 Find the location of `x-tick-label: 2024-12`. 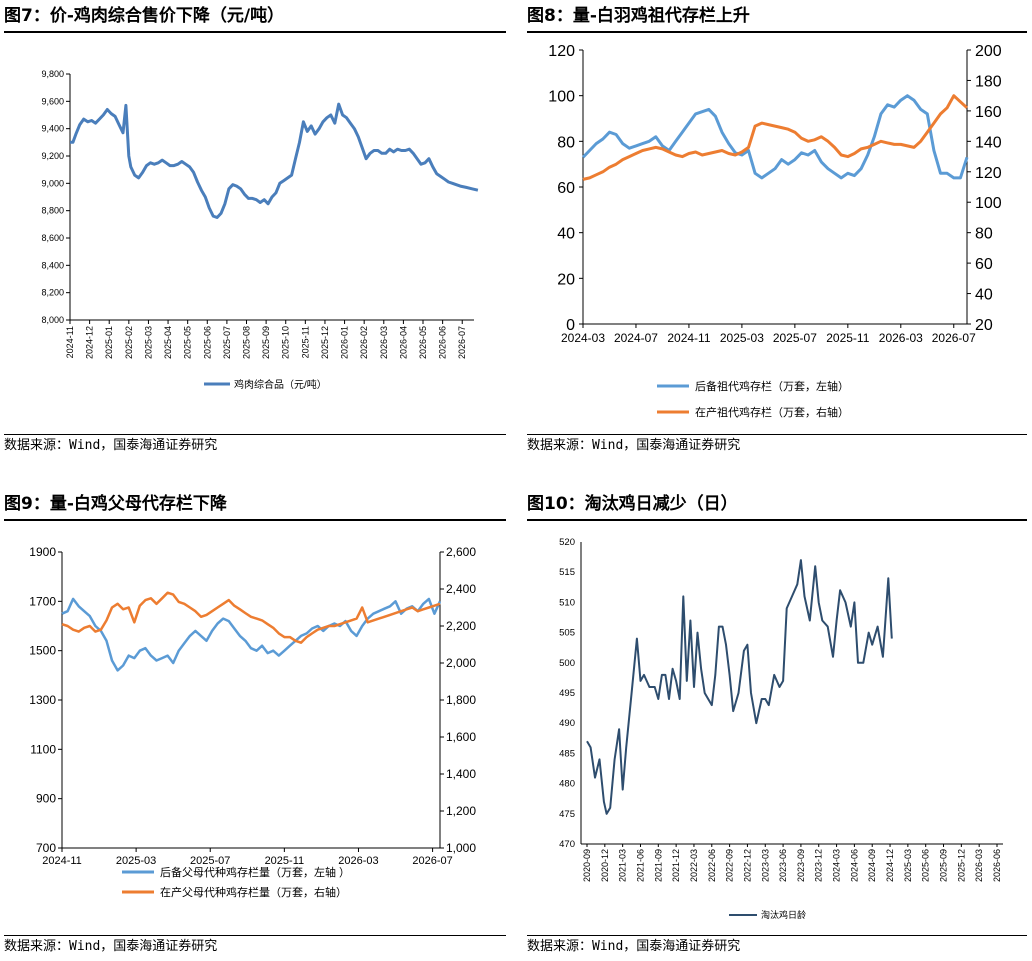

x-tick-label: 2024-12 is located at coordinates (90, 342).